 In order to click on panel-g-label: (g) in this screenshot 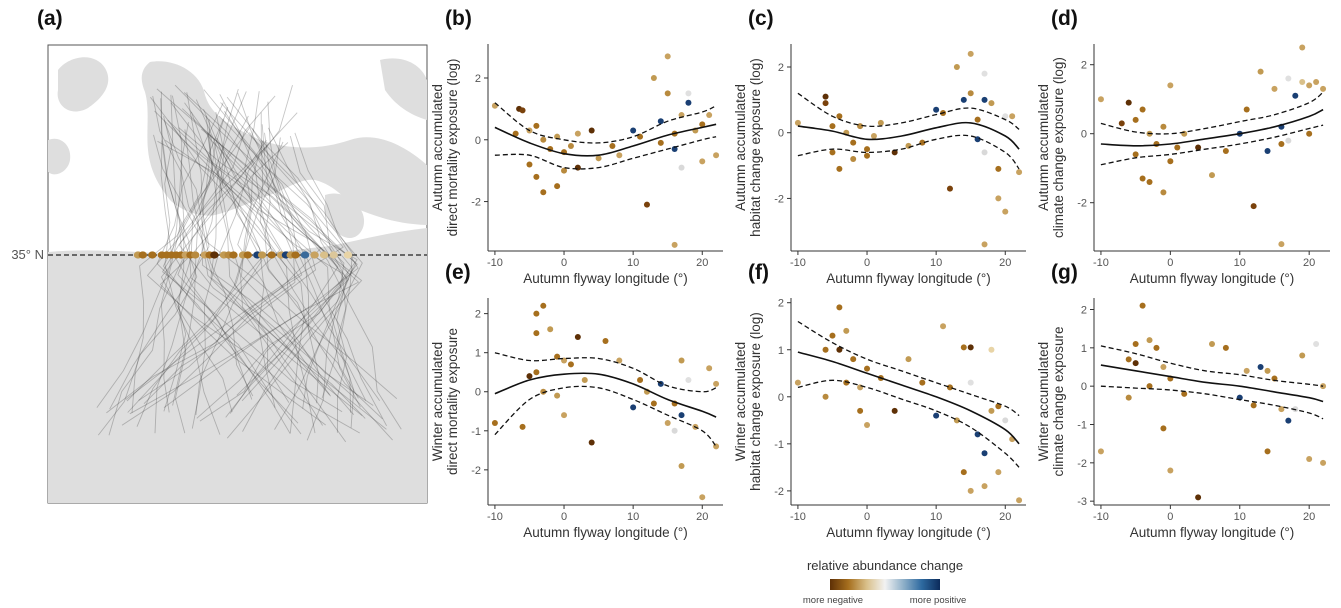, I will do `click(1064, 272)`.